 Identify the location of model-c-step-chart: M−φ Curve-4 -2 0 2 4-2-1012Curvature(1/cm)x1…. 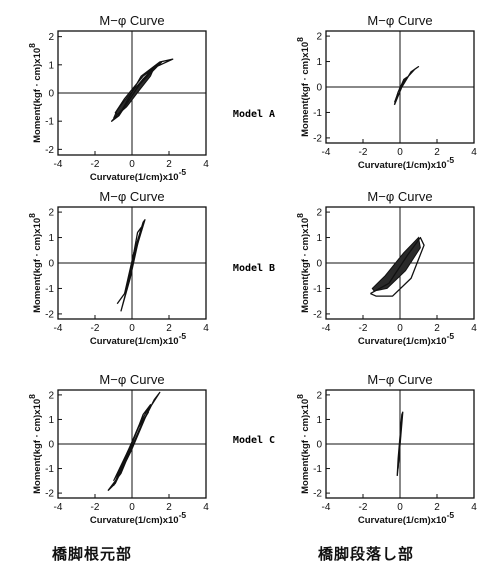
(386, 449).